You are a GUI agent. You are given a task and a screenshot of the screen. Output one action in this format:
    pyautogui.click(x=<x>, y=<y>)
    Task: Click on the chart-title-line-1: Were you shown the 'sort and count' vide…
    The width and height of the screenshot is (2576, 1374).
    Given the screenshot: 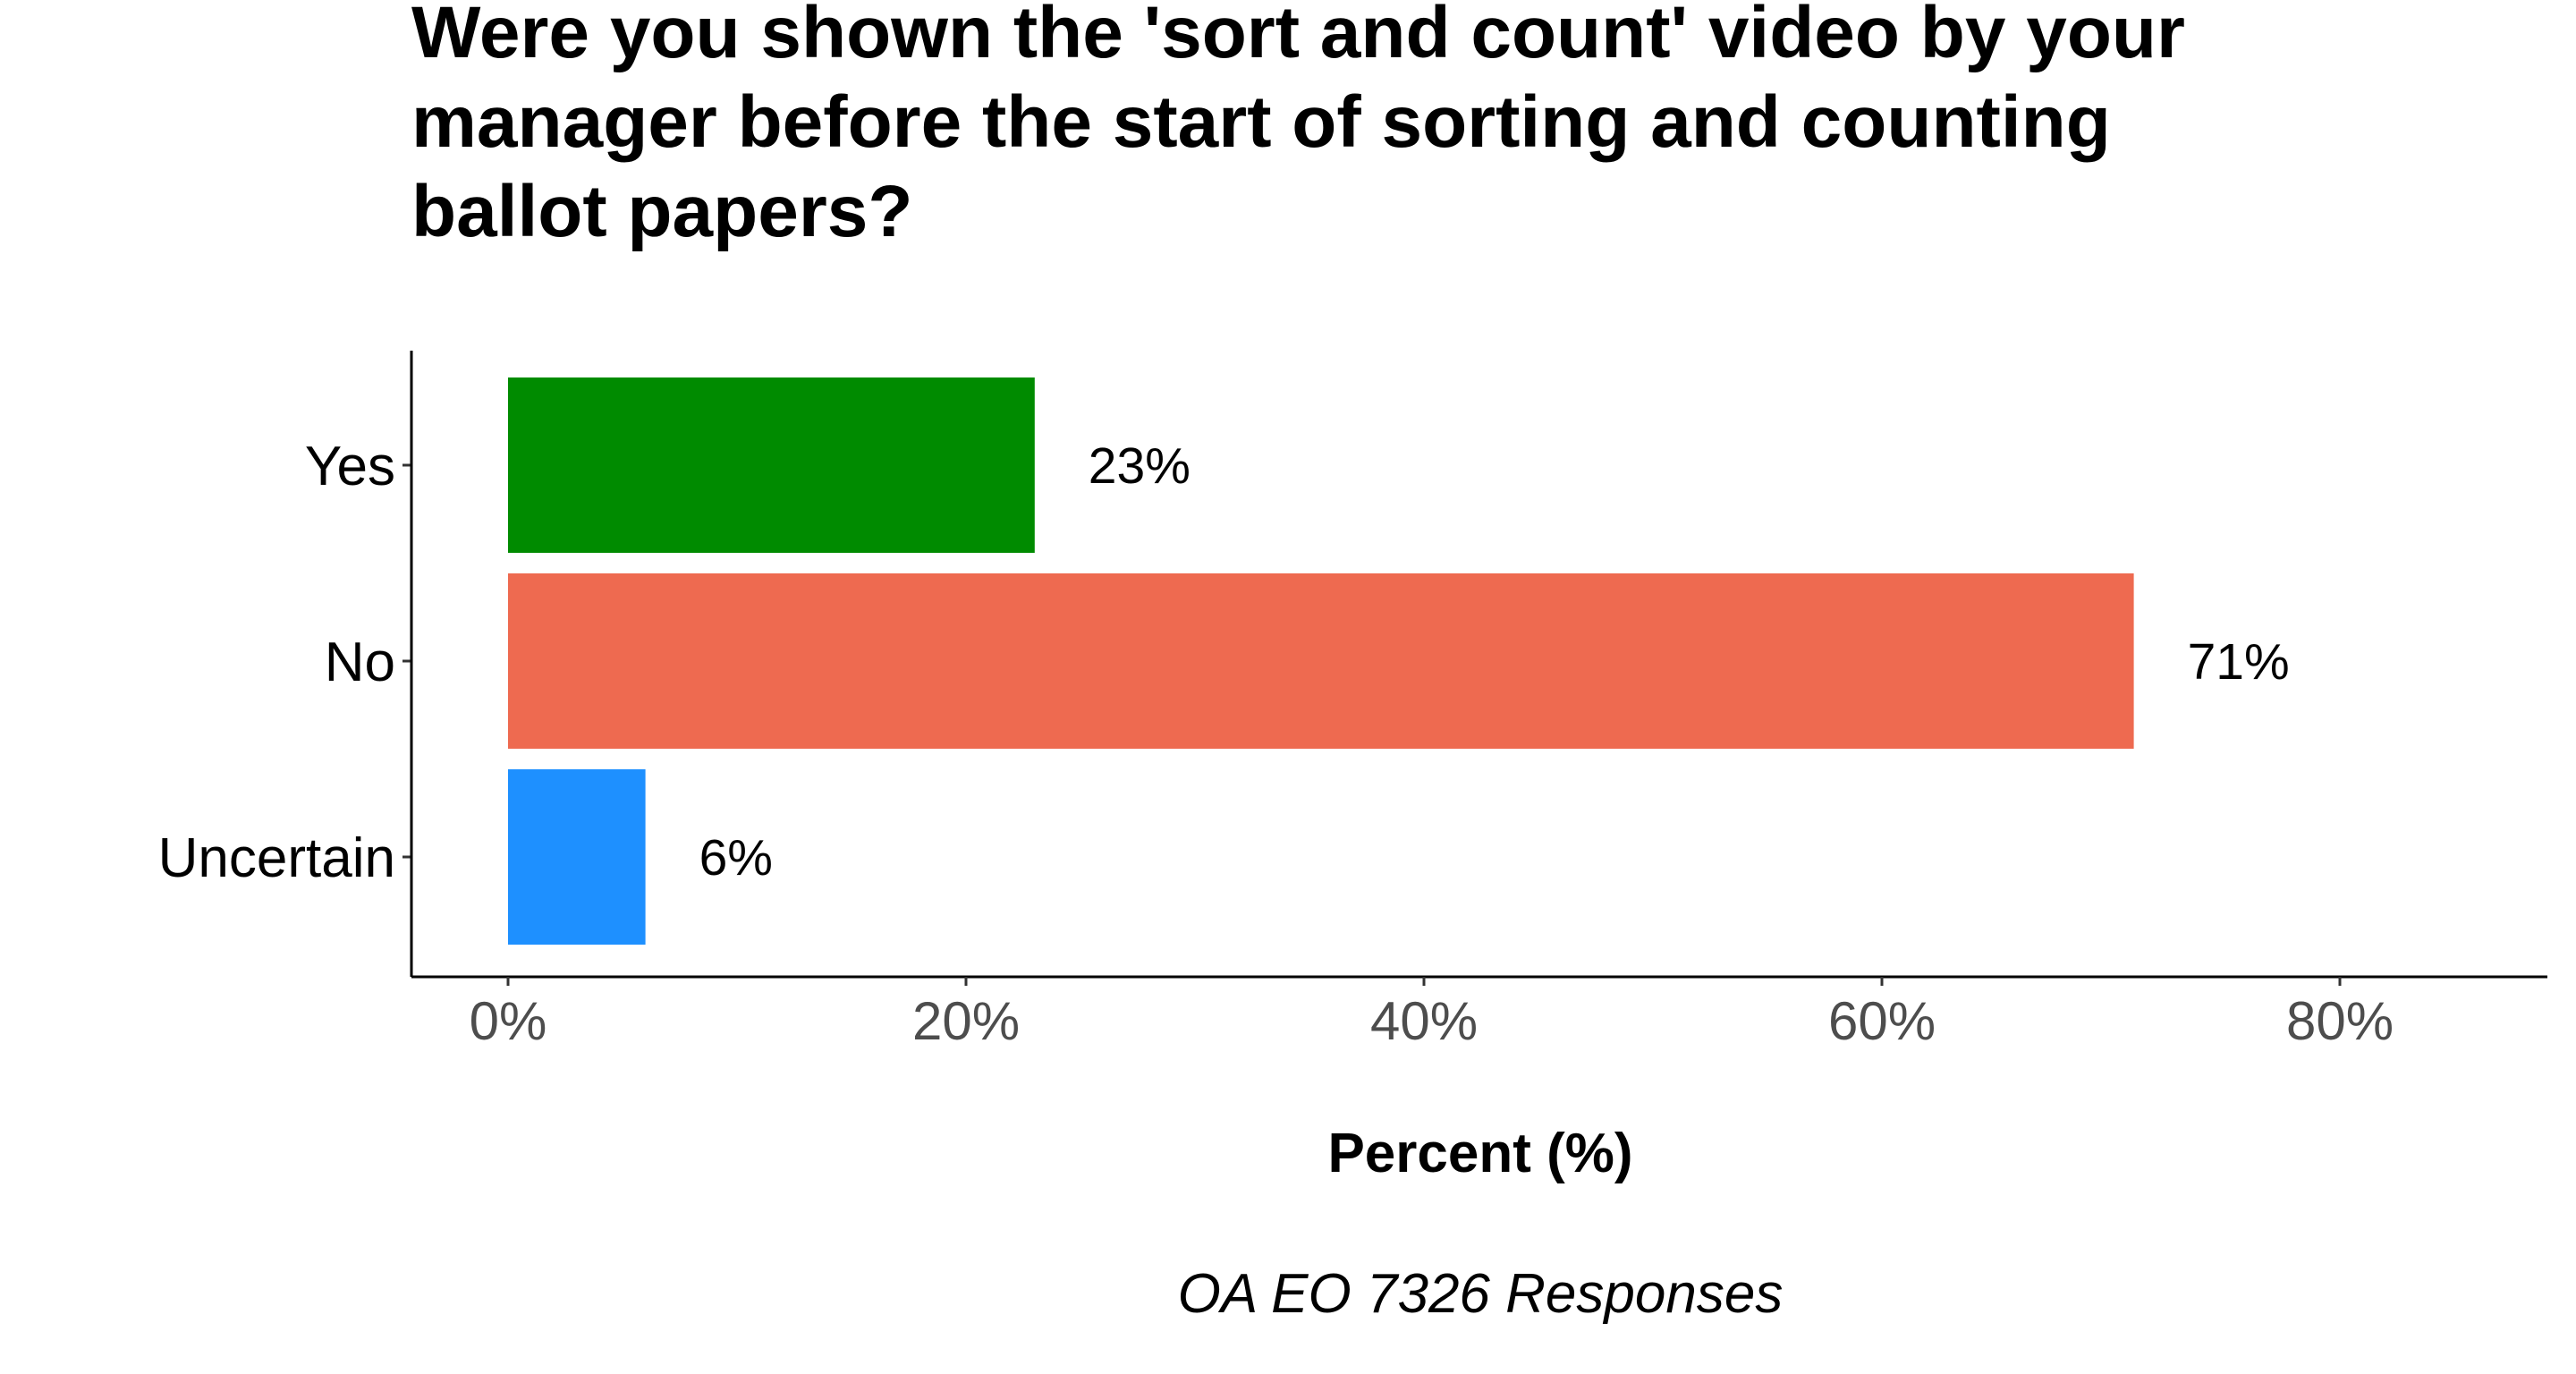 What is the action you would take?
    pyautogui.click(x=1298, y=36)
    